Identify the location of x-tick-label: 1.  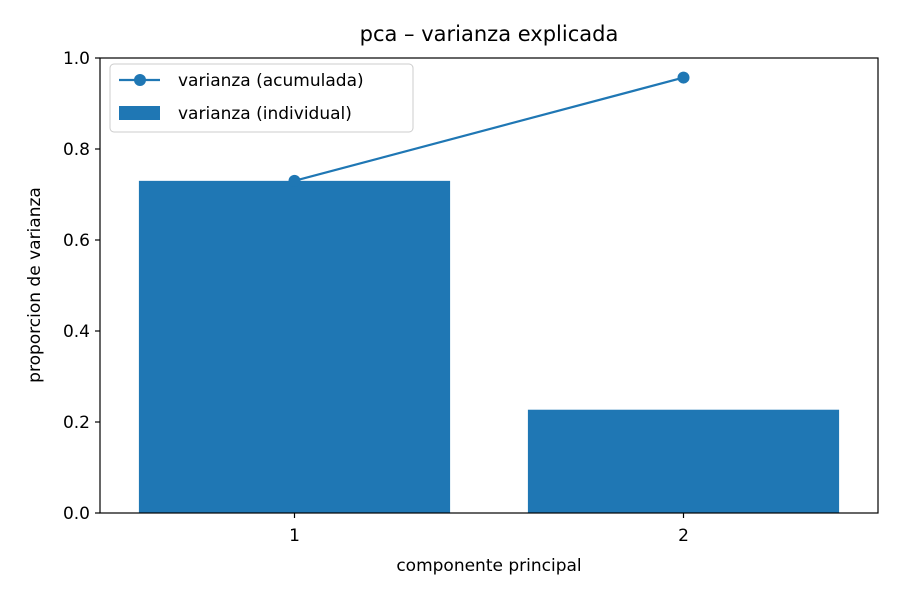
(294, 536).